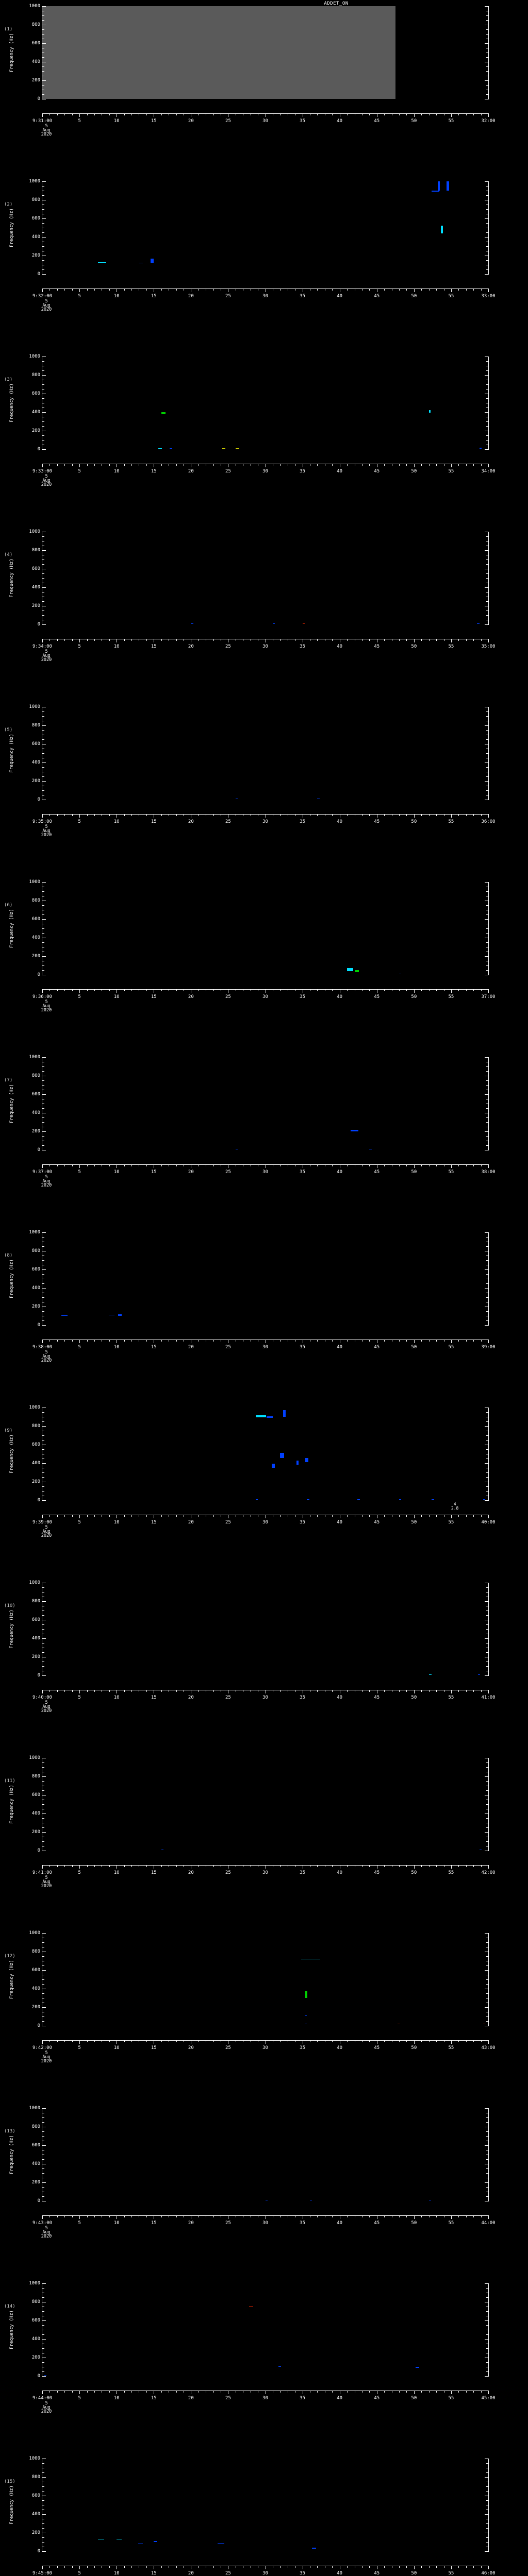 The image size is (528, 2576). What do you see at coordinates (265, 2573) in the screenshot?
I see `x-tick-label: 30` at bounding box center [265, 2573].